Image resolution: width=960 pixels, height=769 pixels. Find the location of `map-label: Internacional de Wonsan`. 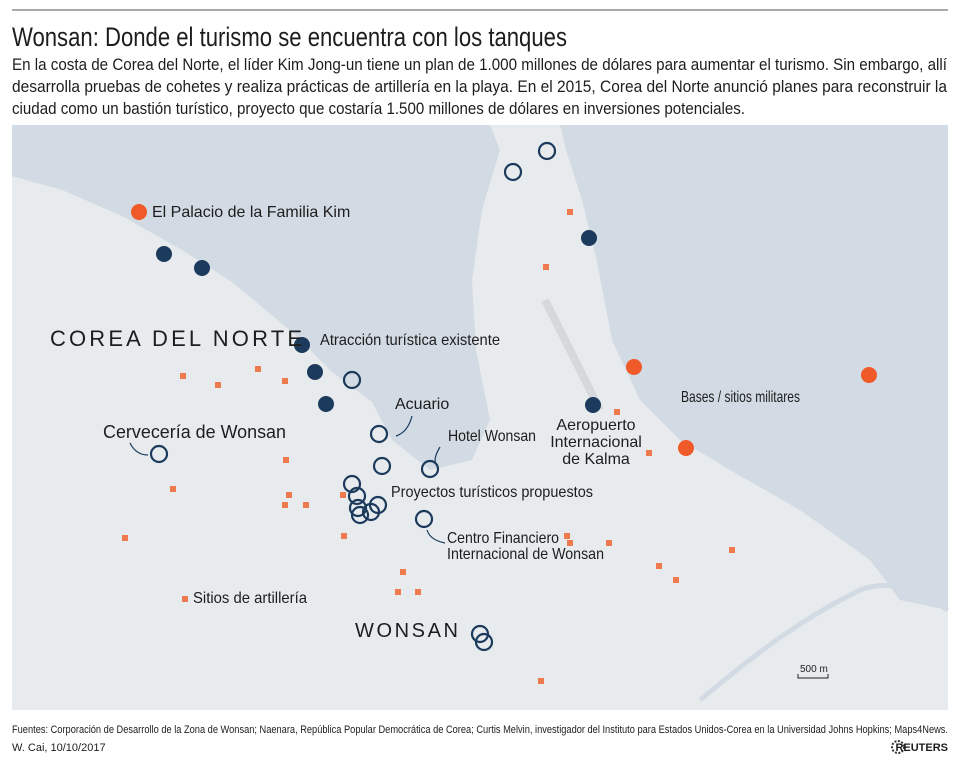

map-label: Internacional de Wonsan is located at coordinates (525, 554).